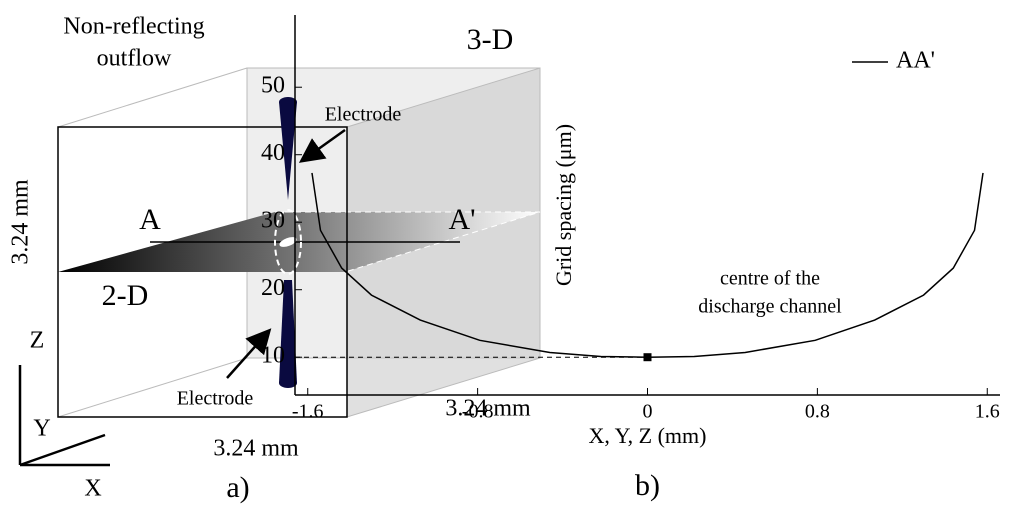 The height and width of the screenshot is (508, 1011). I want to click on dim-depth: 3.24 mm, so click(488, 409).